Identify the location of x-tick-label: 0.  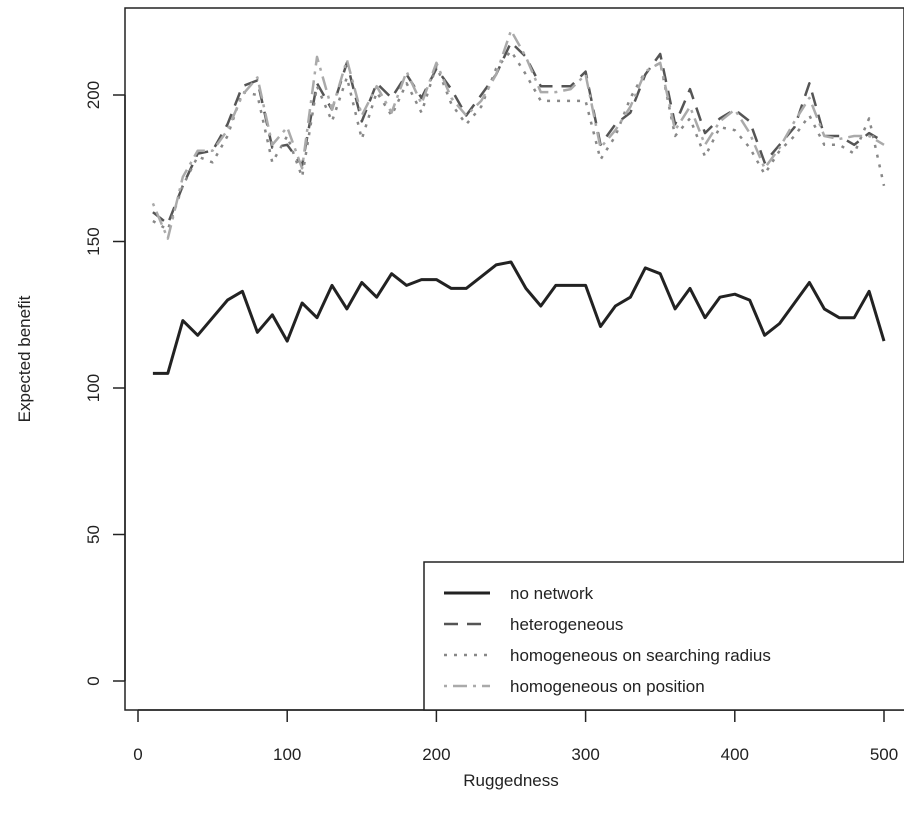
(137, 754).